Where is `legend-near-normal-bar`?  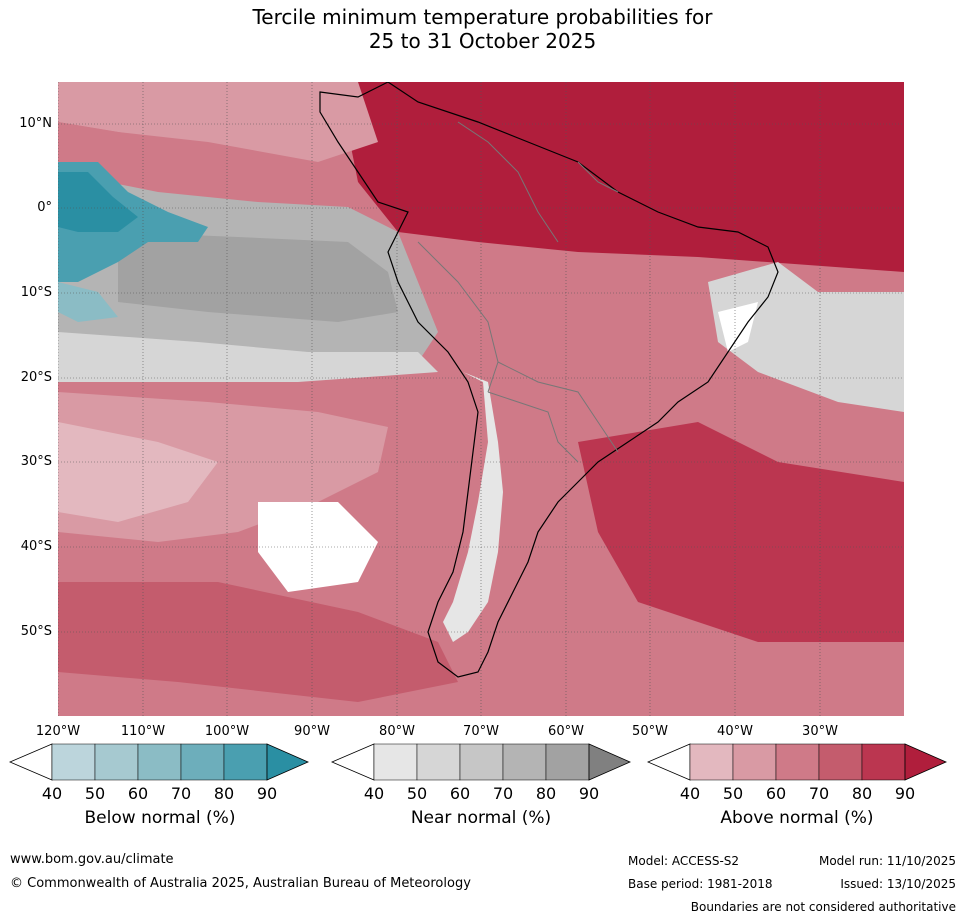
legend-near-normal-bar is located at coordinates (480, 762).